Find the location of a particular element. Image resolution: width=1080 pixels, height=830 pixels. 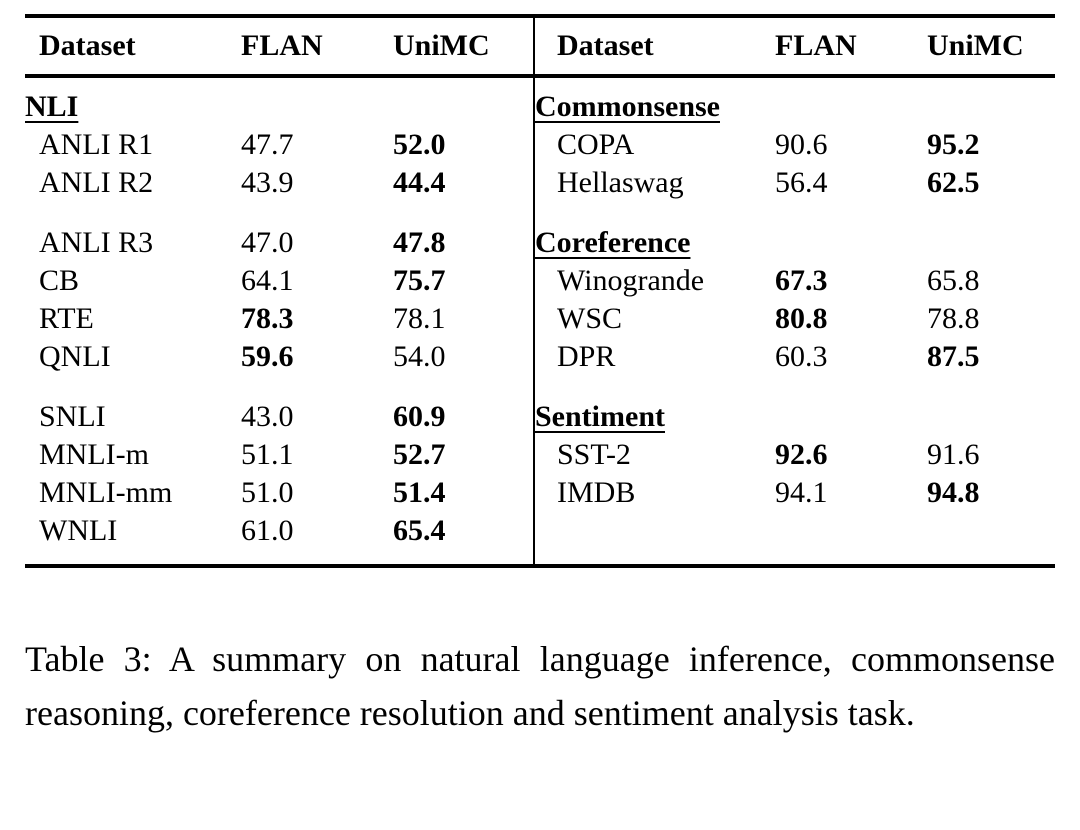

unimc-score: 87.5 is located at coordinates (953, 356).